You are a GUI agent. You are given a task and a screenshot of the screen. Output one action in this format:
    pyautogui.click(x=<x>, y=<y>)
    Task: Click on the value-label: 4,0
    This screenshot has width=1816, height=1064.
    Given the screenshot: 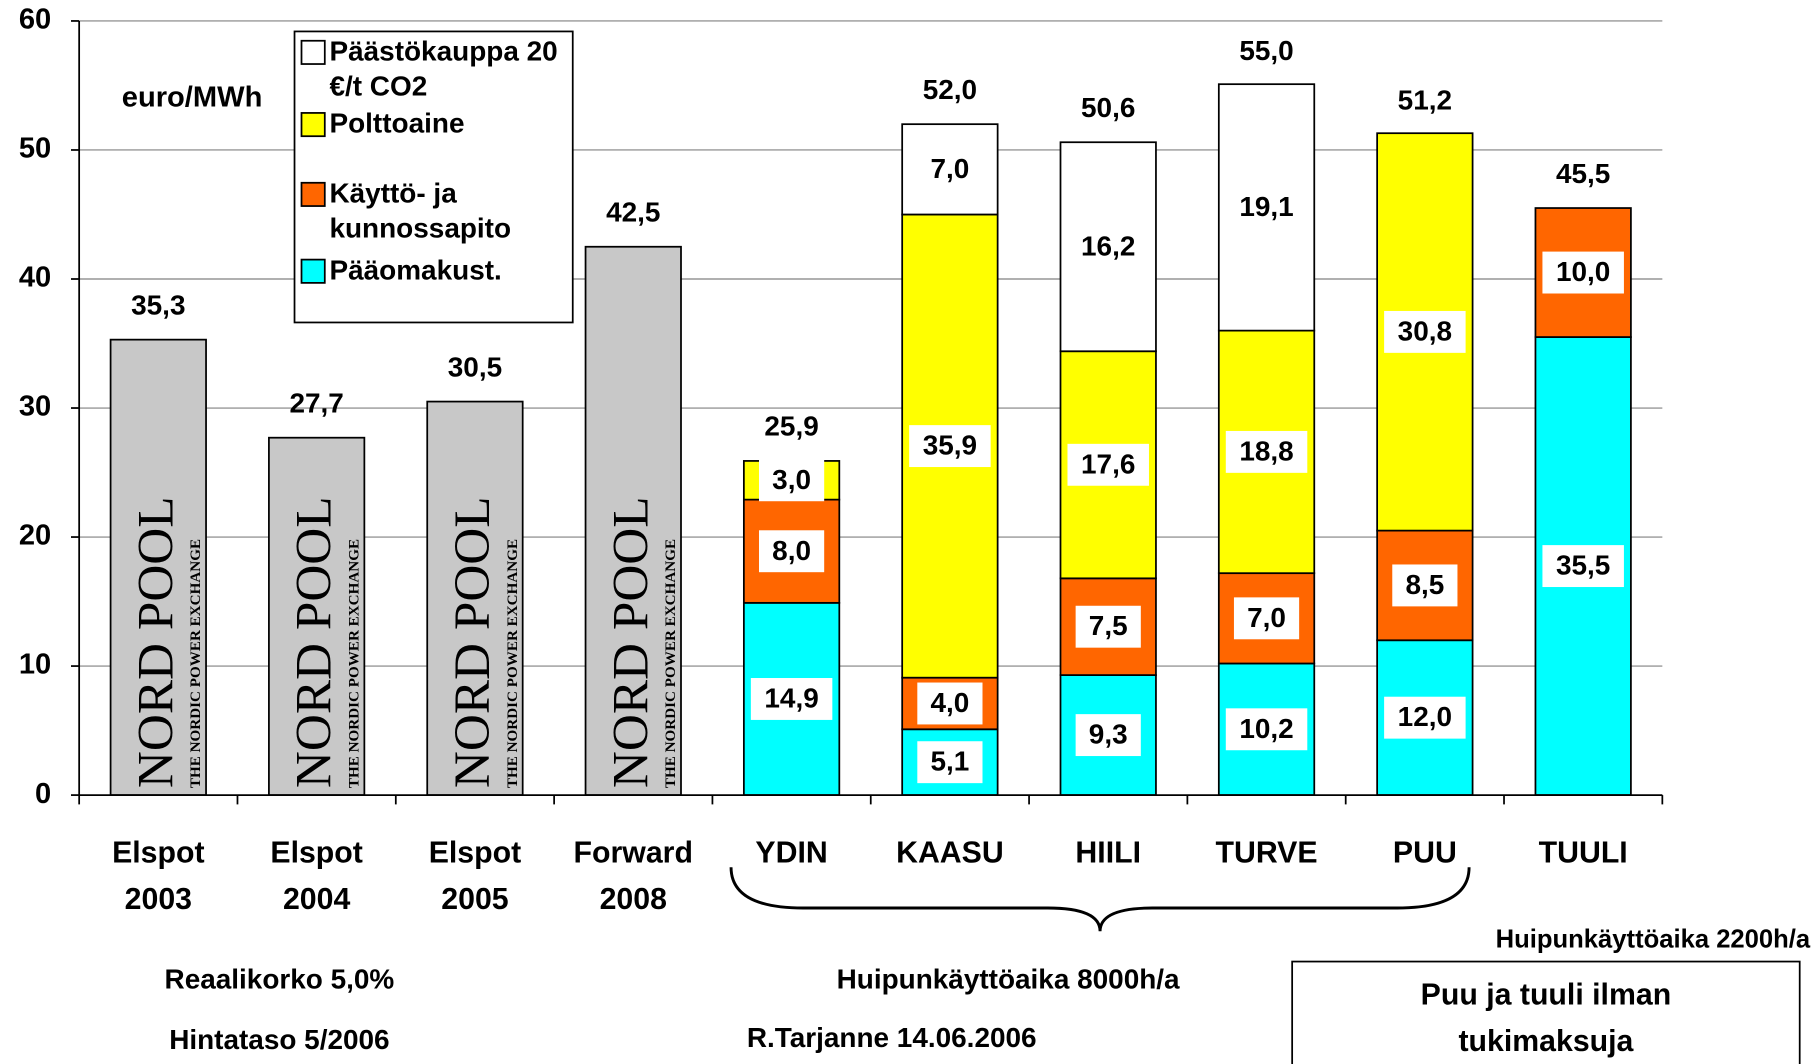 What is the action you would take?
    pyautogui.click(x=949, y=702)
    